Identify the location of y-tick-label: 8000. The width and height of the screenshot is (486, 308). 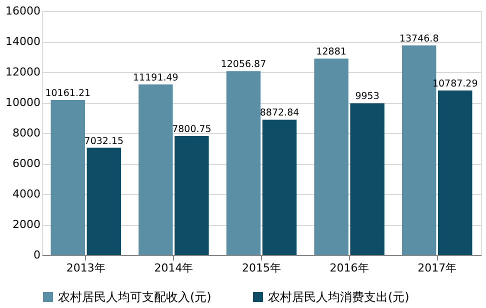
(26, 133).